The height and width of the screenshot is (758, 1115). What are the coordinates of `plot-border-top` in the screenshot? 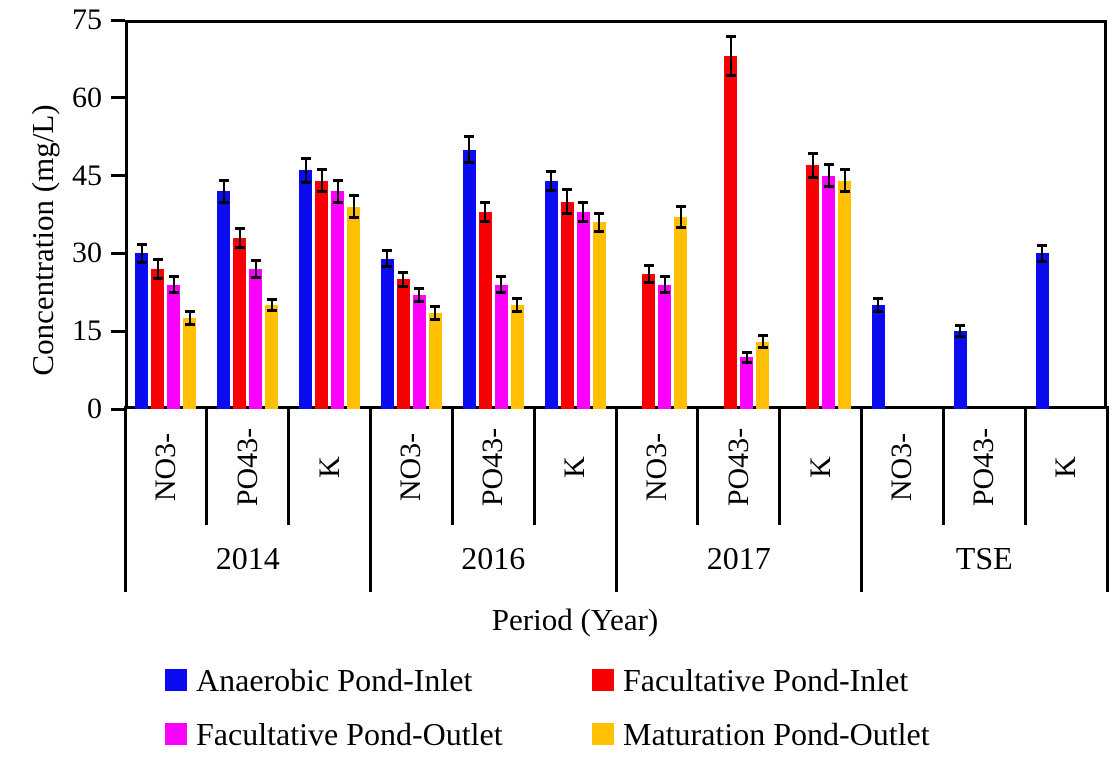 It's located at (616, 21).